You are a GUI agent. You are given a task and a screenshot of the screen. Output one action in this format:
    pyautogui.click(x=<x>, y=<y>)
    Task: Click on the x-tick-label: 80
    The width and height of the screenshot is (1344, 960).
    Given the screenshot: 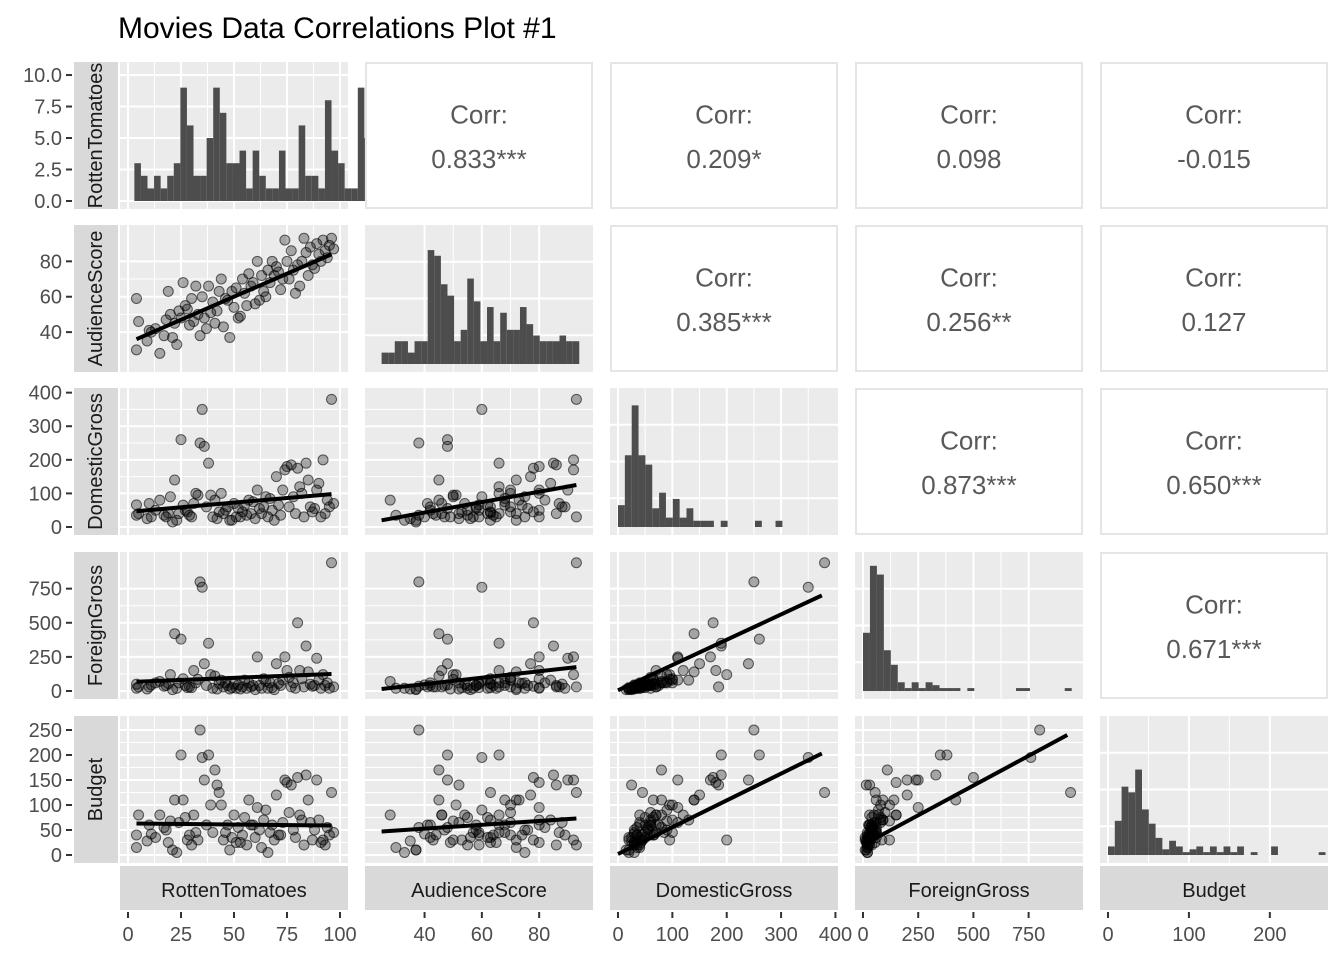 What is the action you would take?
    pyautogui.click(x=539, y=935)
    